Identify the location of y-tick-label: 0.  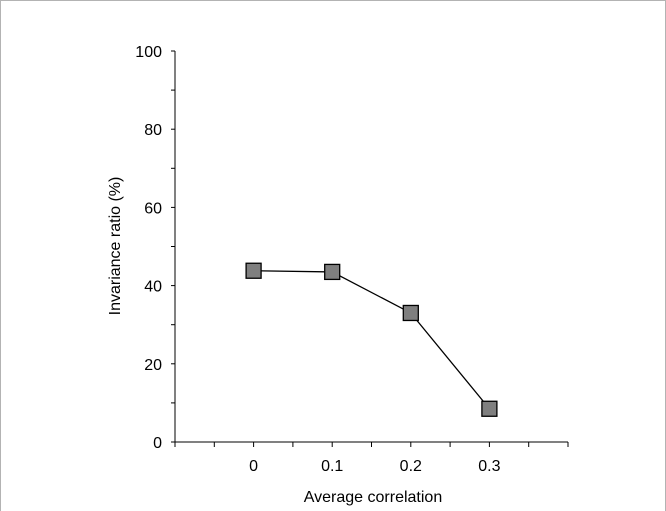
(157, 443).